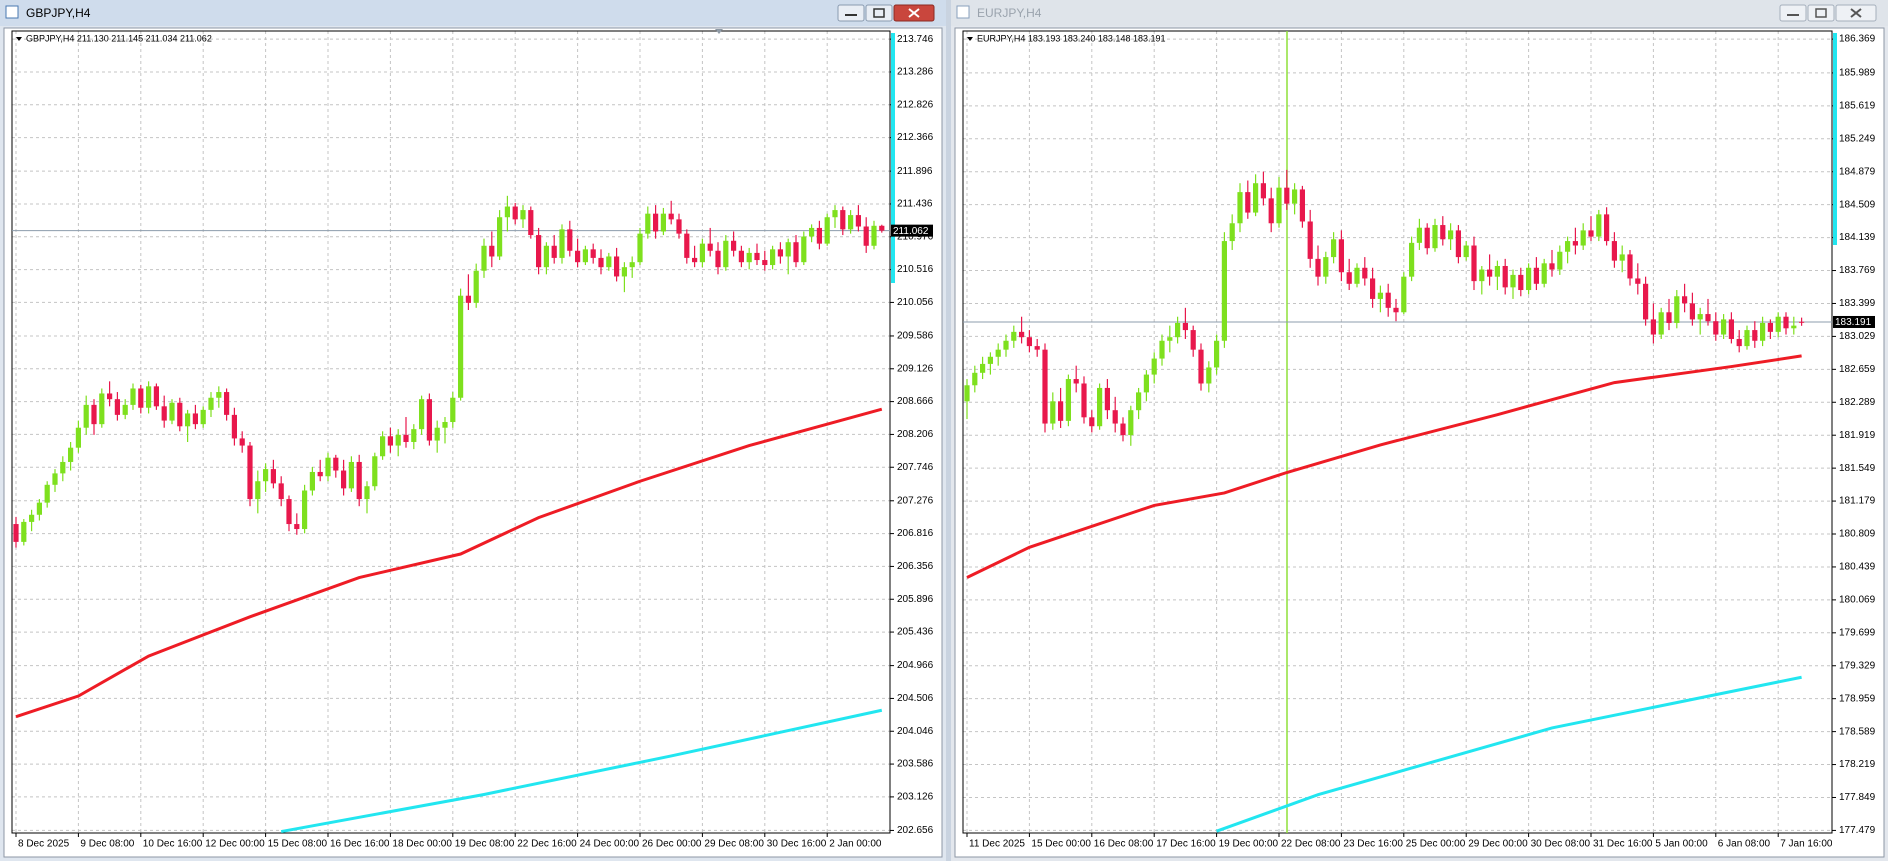  I want to click on y-tick-label: 211.896, so click(915, 171).